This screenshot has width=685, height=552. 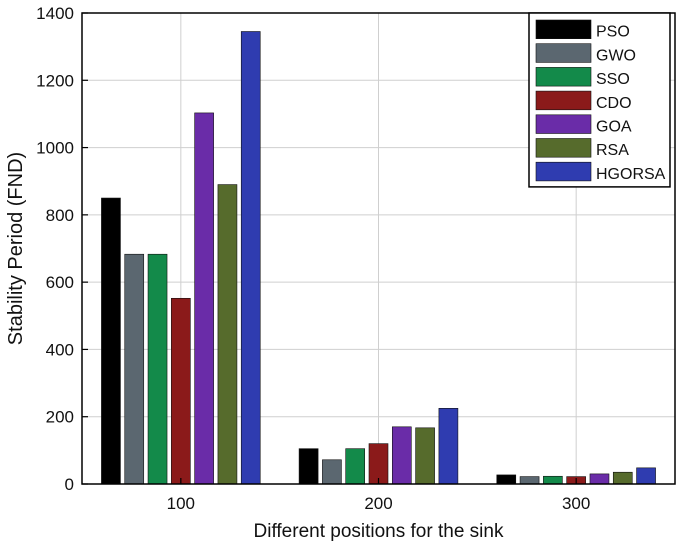 What do you see at coordinates (69, 484) in the screenshot?
I see `y-tick-label: 0` at bounding box center [69, 484].